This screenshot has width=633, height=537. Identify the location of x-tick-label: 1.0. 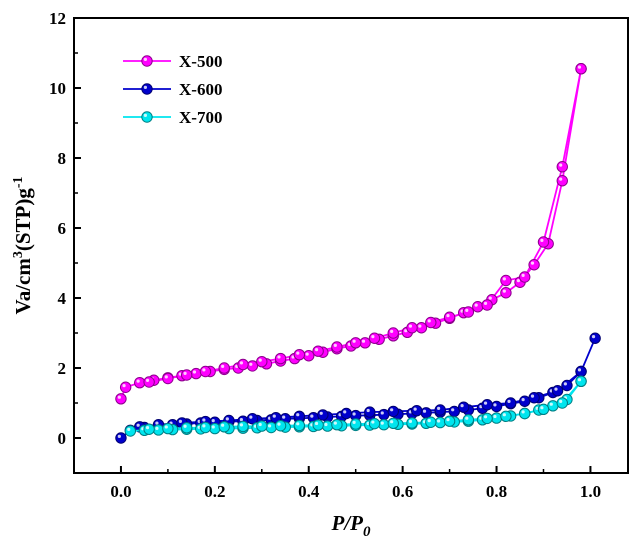
(590, 491).